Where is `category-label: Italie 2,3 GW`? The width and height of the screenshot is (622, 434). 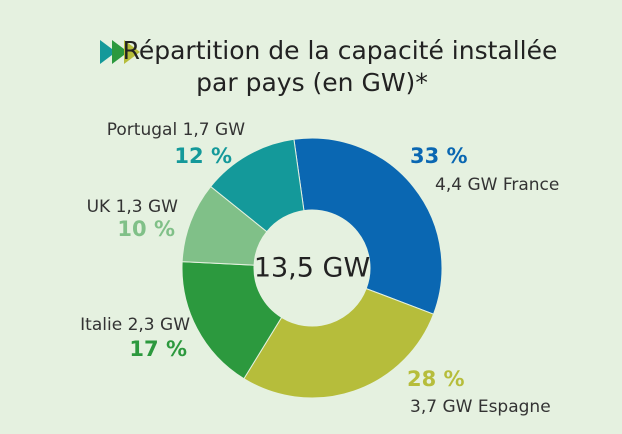 category-label: Italie 2,3 GW is located at coordinates (135, 325).